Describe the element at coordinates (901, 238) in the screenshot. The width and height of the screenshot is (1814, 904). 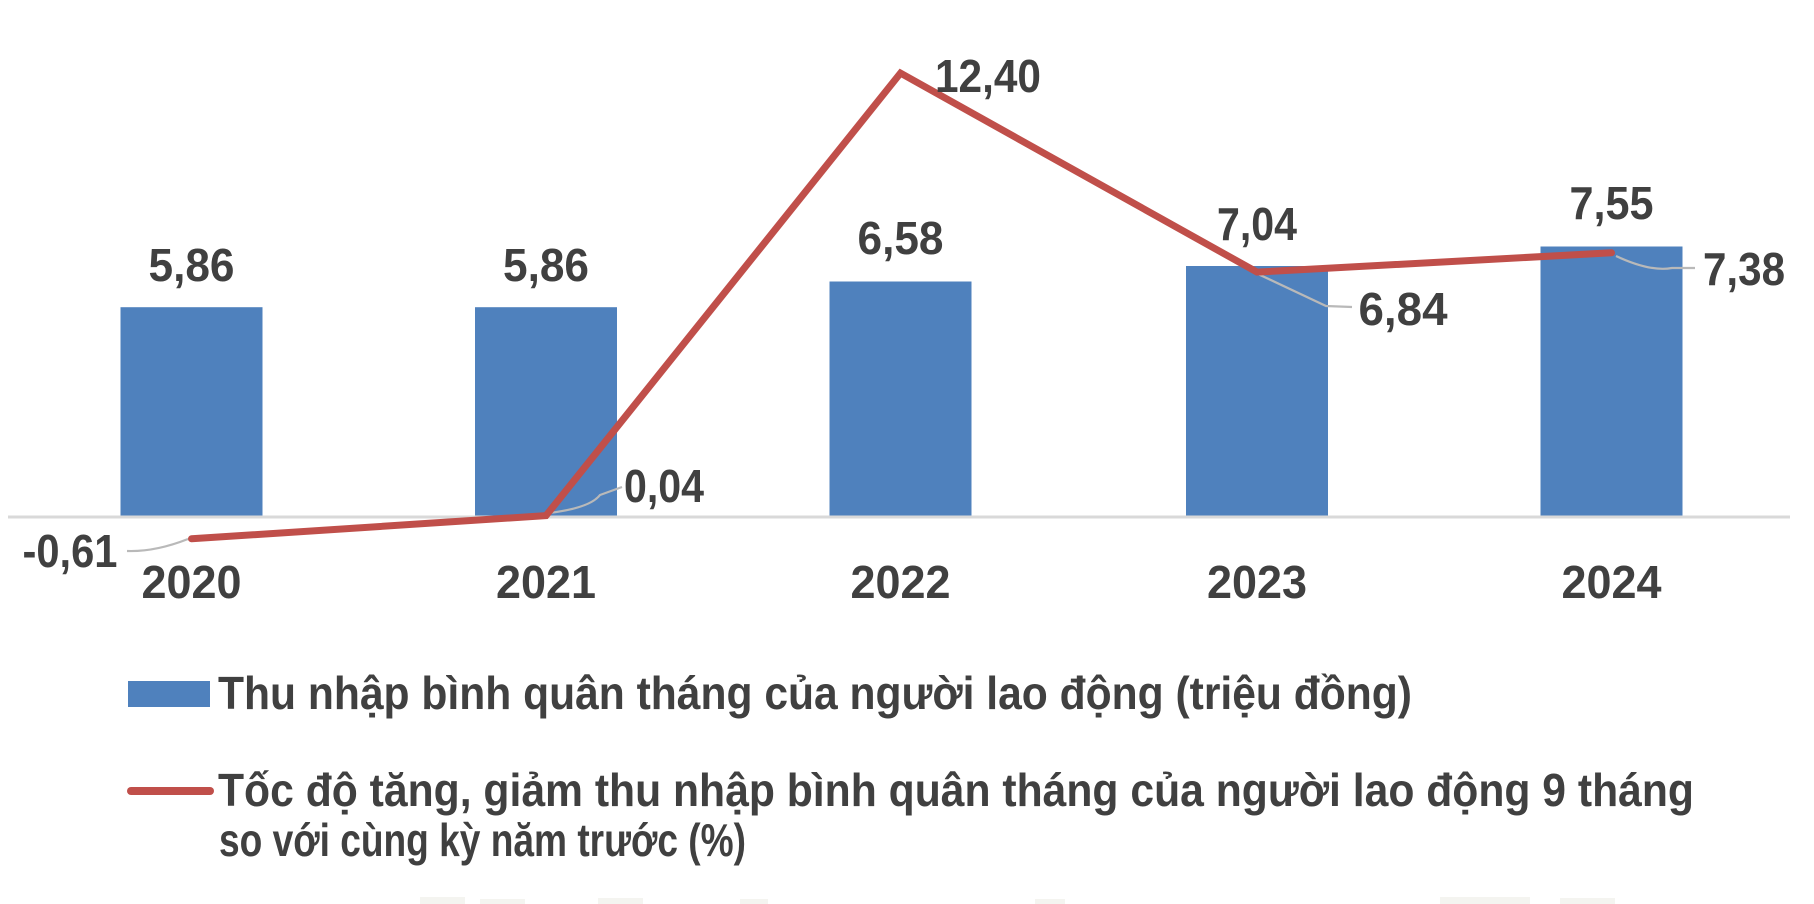
I see `svg-text: 6,58` at that location.